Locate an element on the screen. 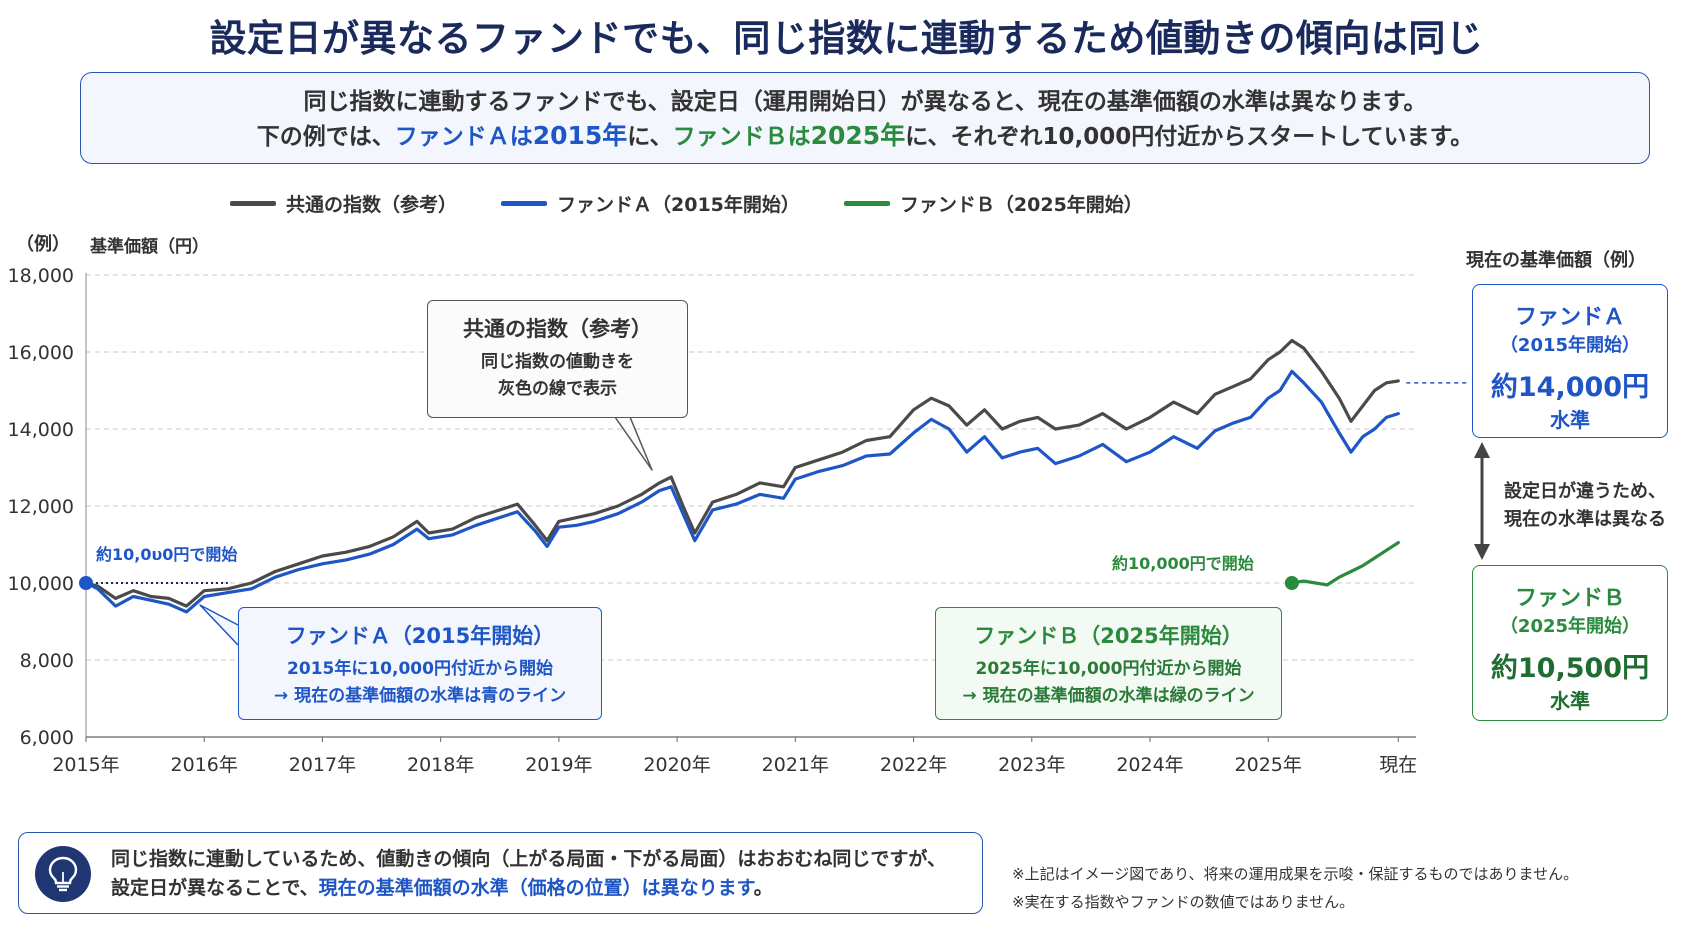 The width and height of the screenshot is (1693, 929). callout-index-line-1: 同じ指数の値動きを is located at coordinates (557, 362).